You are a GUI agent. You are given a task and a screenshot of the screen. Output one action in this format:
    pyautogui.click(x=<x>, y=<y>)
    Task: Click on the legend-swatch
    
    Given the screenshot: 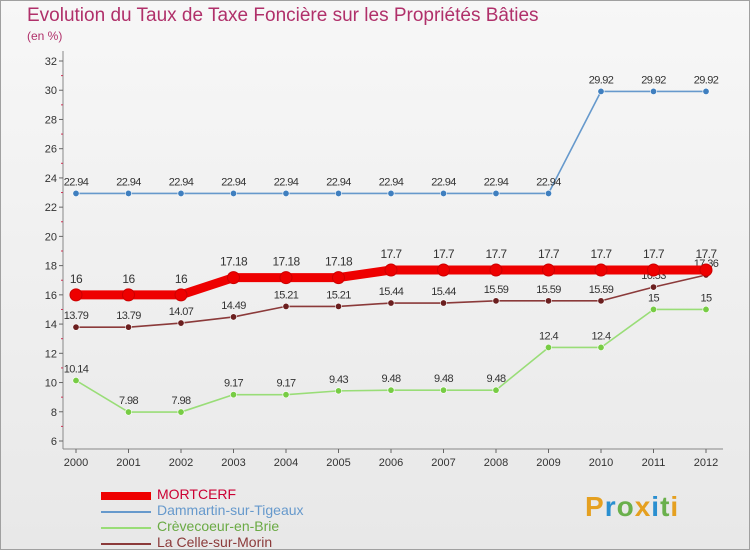 What is the action you would take?
    pyautogui.click(x=126, y=512)
    